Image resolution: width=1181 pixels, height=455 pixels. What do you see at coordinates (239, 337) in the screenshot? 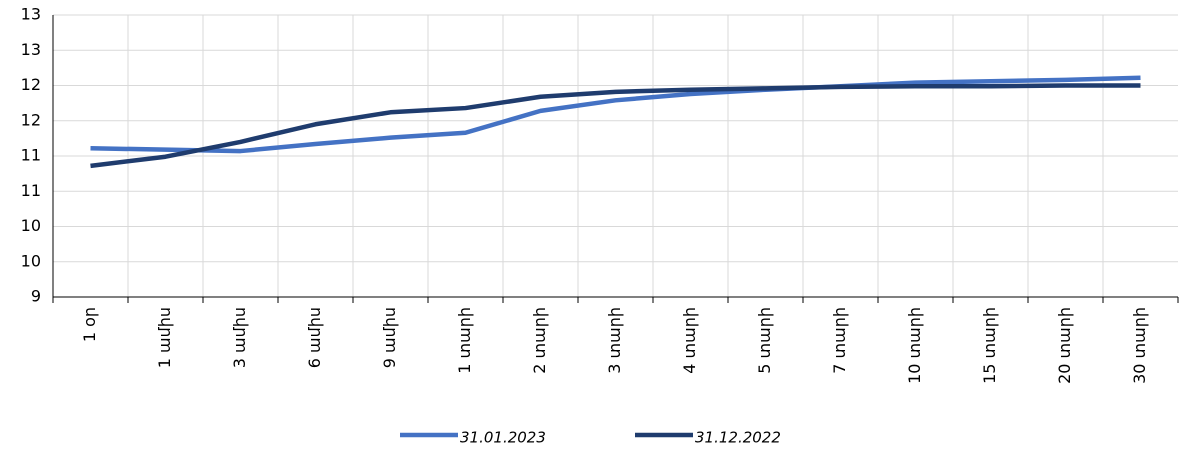
I see `x-tick-label: 3 ամիս` at bounding box center [239, 337].